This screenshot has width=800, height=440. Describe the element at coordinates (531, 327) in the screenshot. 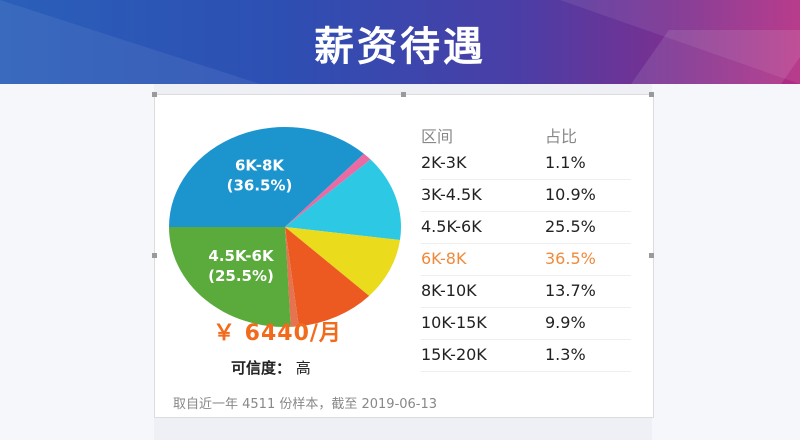

I see `table-row: 10K-15K 9.9%` at that location.